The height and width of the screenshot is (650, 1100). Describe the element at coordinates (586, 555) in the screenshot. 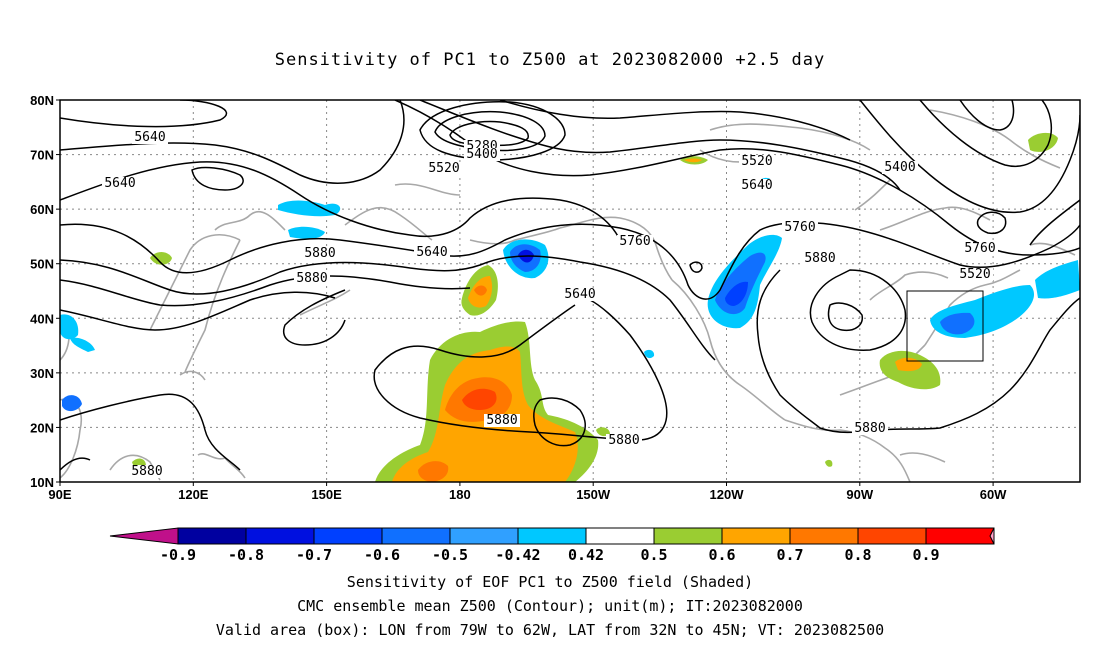

I see `colorbar-label: 0.42` at that location.